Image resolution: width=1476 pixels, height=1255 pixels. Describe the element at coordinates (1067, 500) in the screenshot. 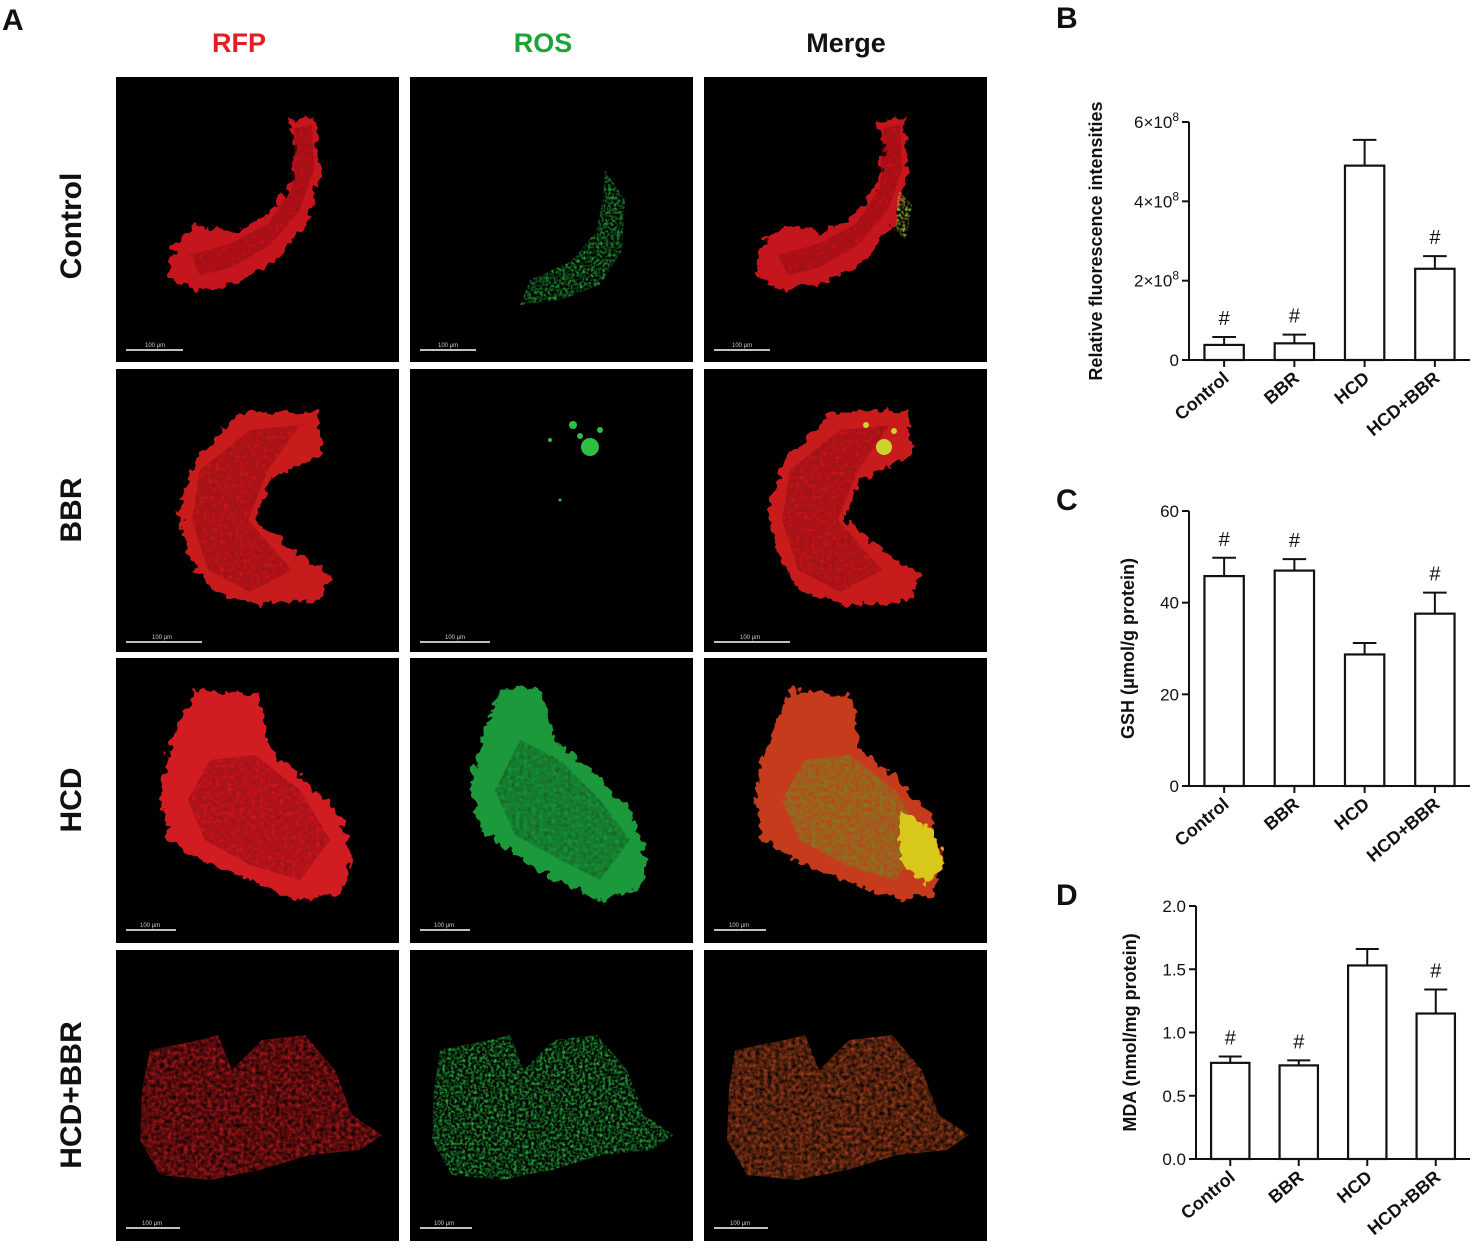

I see `panel-c-letter: C` at that location.